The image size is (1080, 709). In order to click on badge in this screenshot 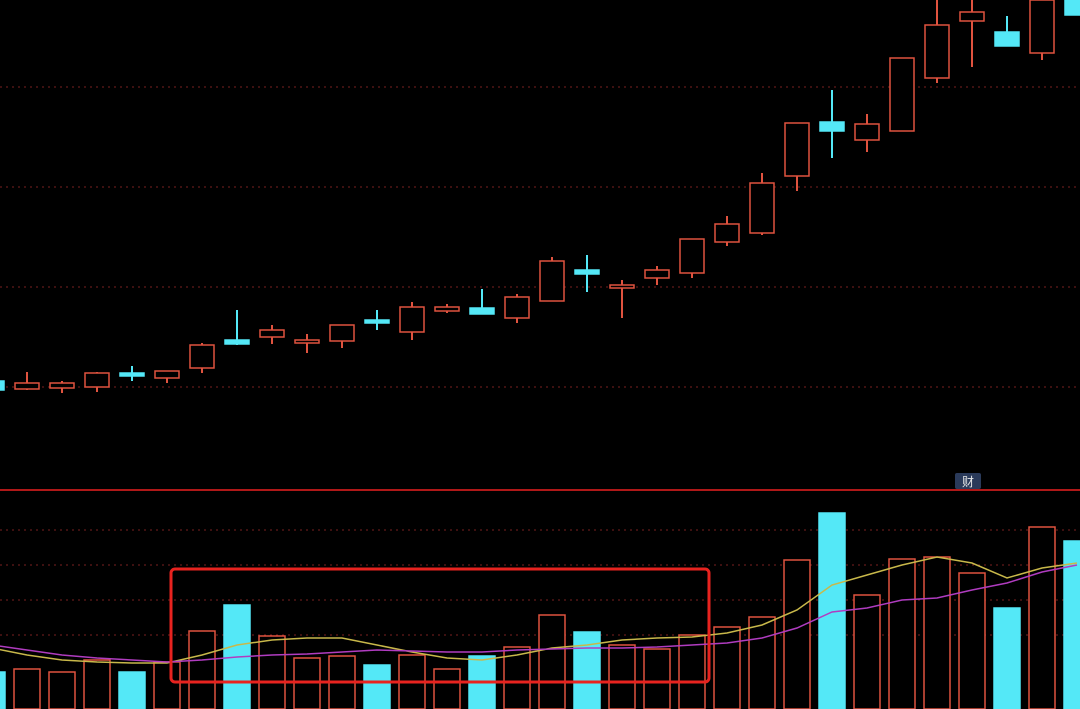, I will do `click(968, 481)`.